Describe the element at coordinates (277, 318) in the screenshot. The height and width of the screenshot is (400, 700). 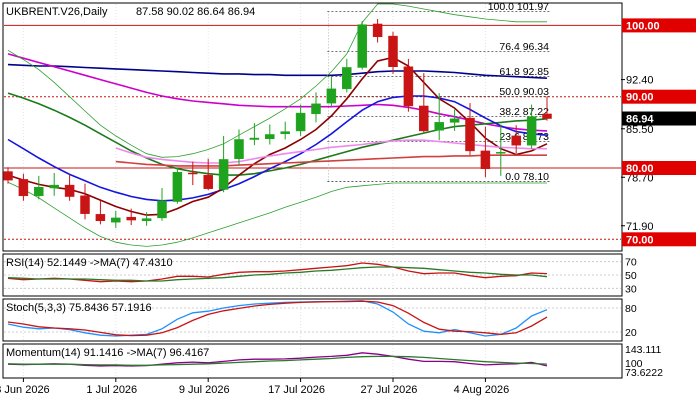
I see `stoch-series-line` at that location.